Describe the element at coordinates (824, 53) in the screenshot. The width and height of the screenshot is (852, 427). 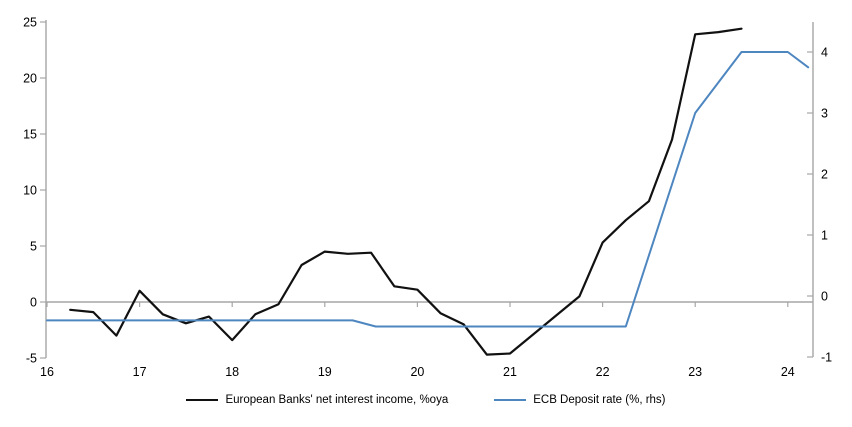
I see `right-tick-label: 4` at that location.